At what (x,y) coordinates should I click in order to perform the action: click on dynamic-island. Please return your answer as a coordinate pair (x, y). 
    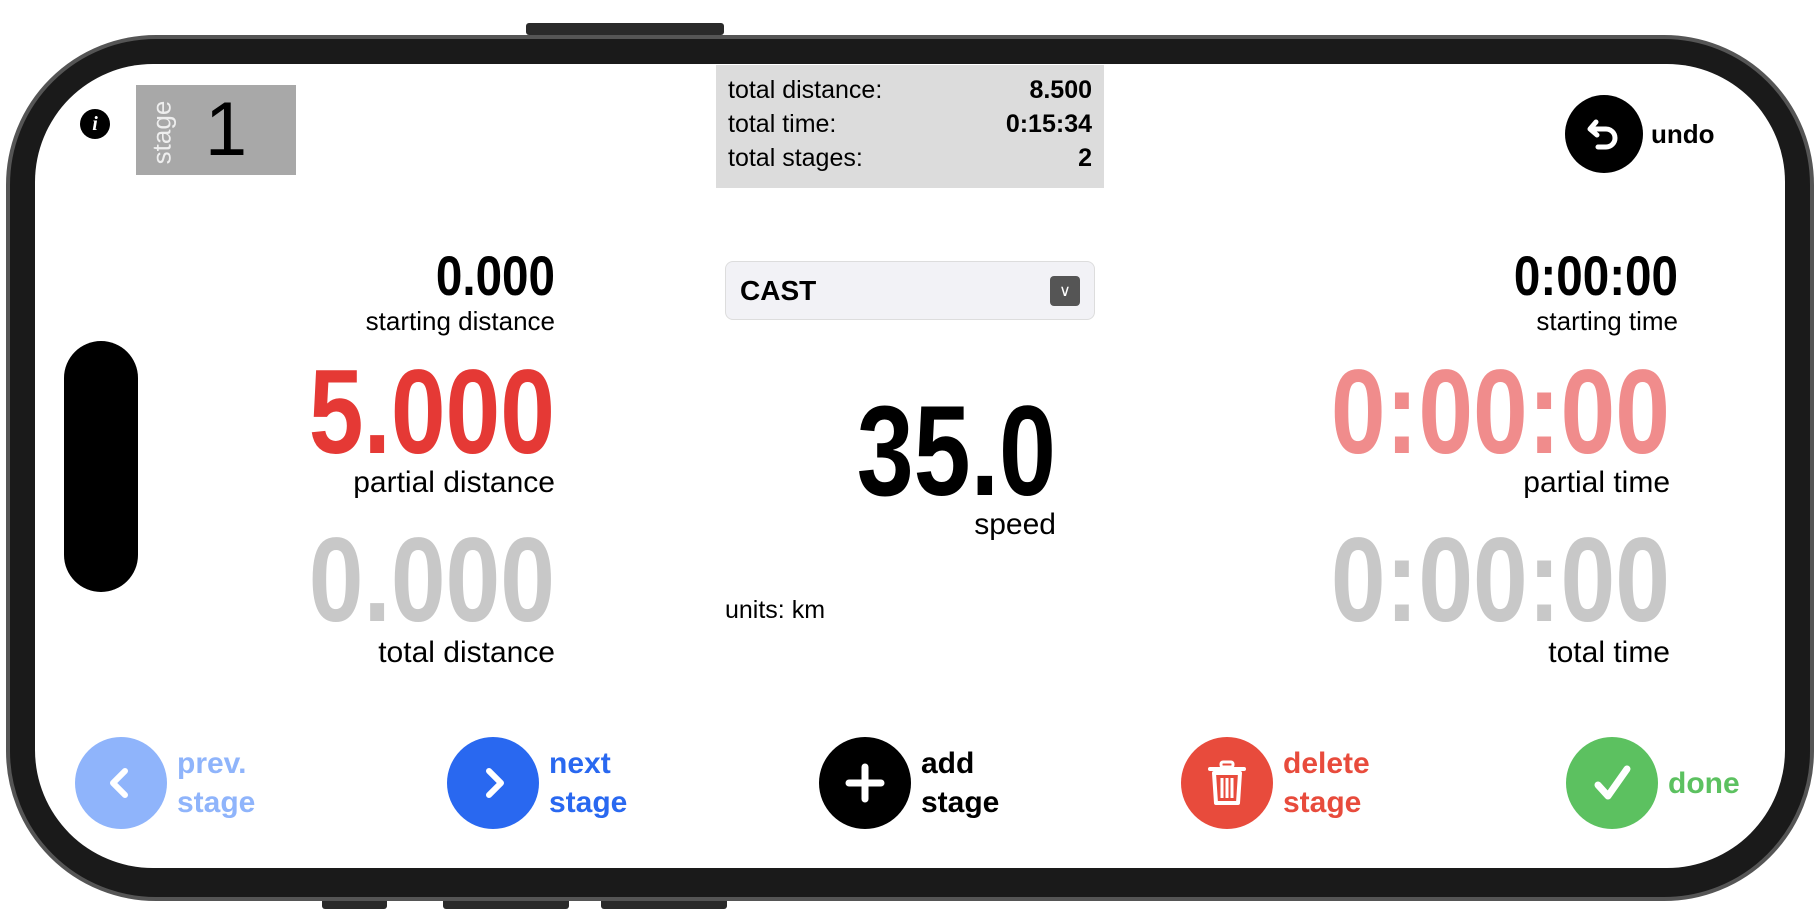
    Looking at the image, I should click on (101, 466).